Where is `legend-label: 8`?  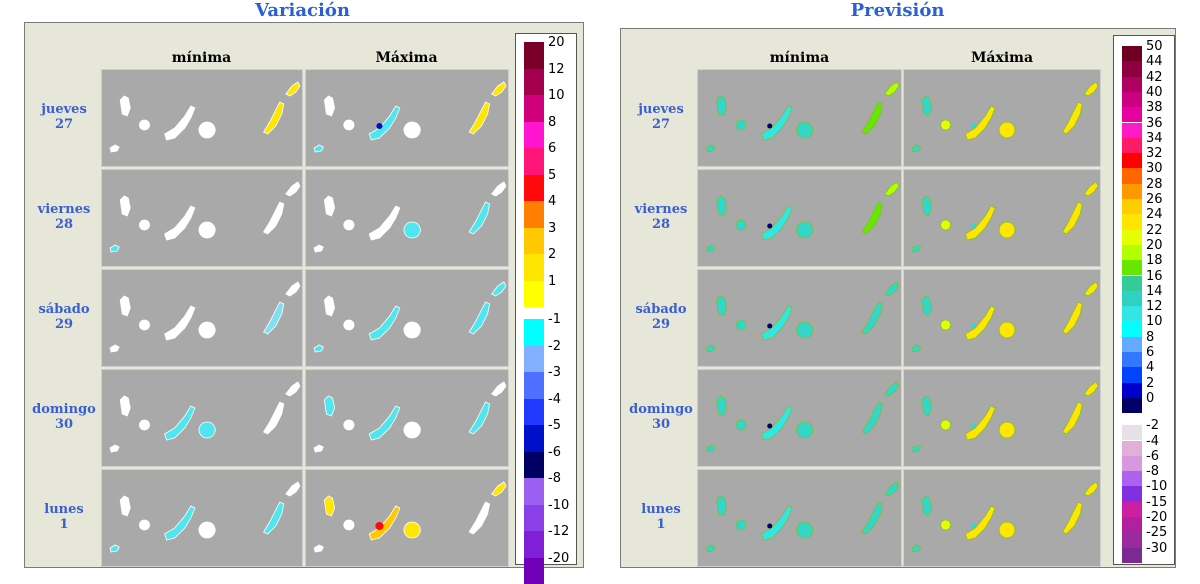 legend-label: 8 is located at coordinates (1150, 337).